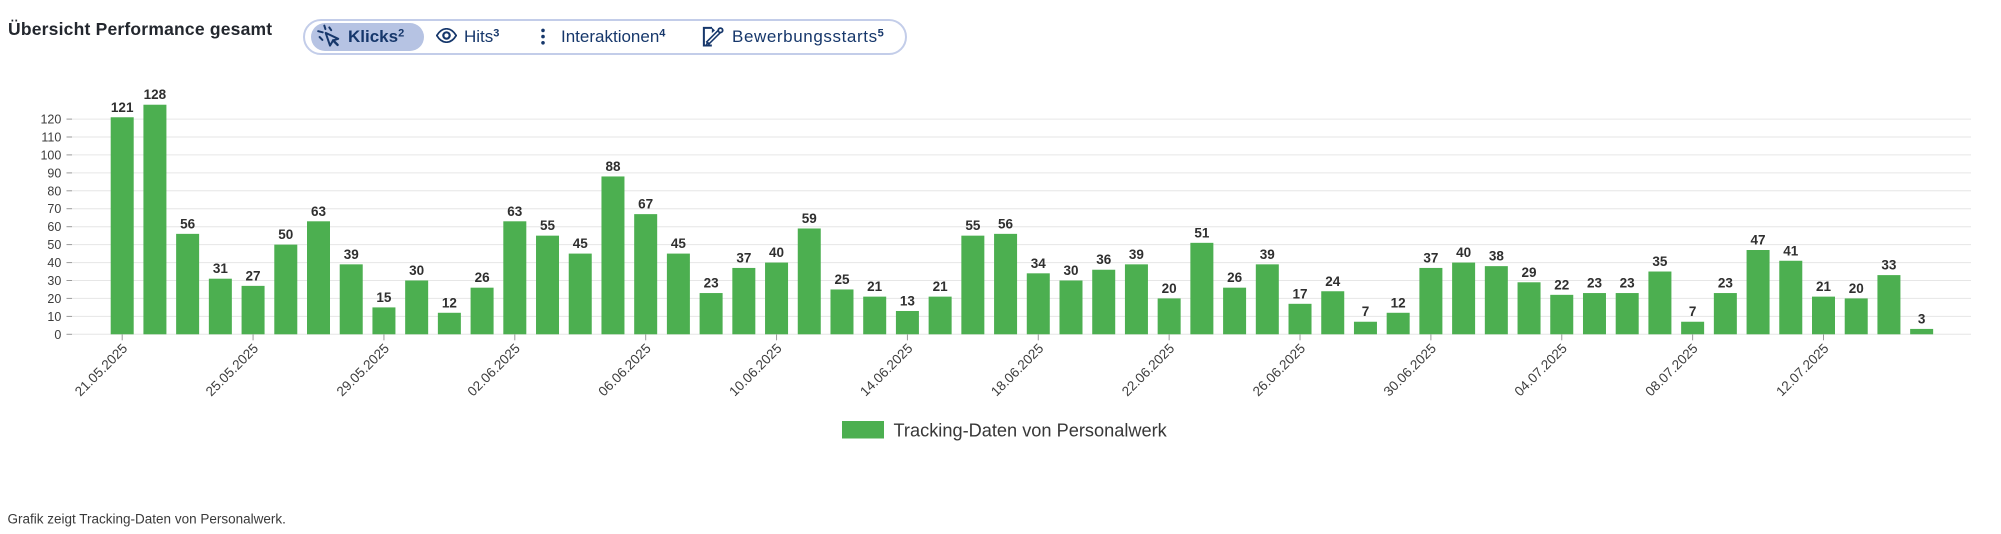  What do you see at coordinates (1039, 263) in the screenshot?
I see `svg-text: 34` at bounding box center [1039, 263].